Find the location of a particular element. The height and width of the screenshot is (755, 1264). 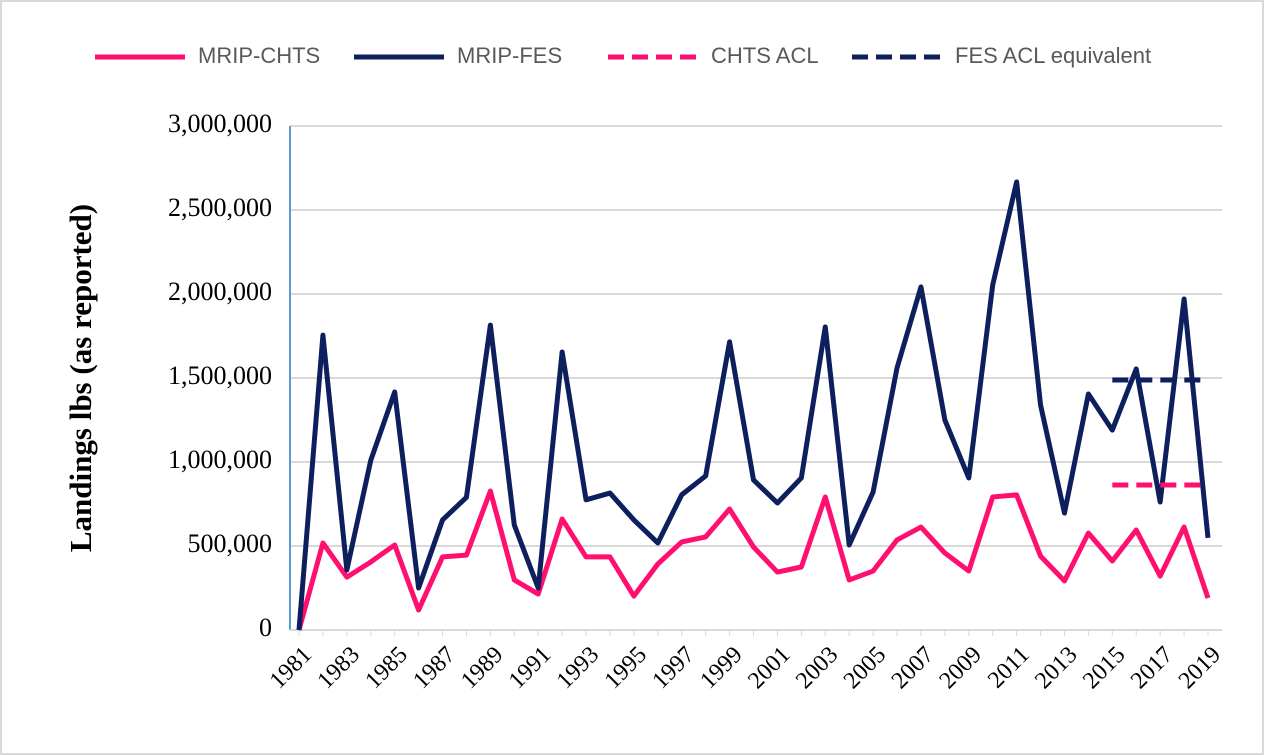

y-tick-label: 1,000,000 is located at coordinates (220, 459).